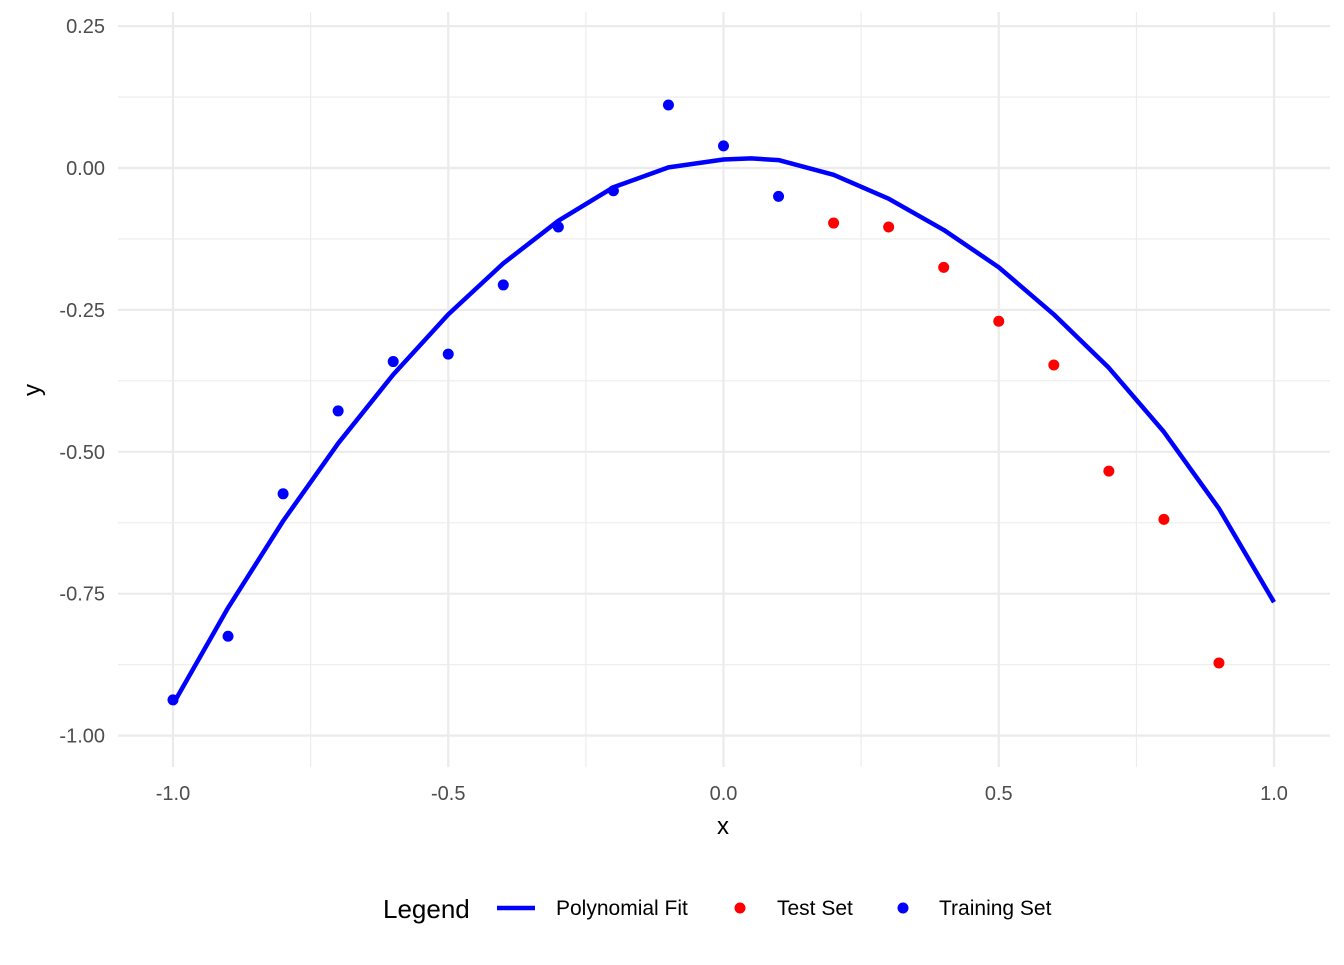  I want to click on y-tick-label: -1.00, so click(82, 737).